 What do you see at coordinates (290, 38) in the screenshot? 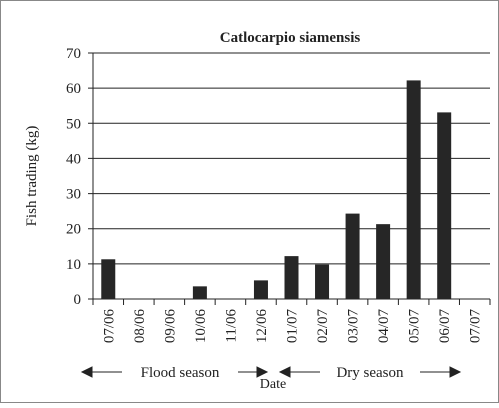
I see `chart-title: Catlocarpio siamensis` at bounding box center [290, 38].